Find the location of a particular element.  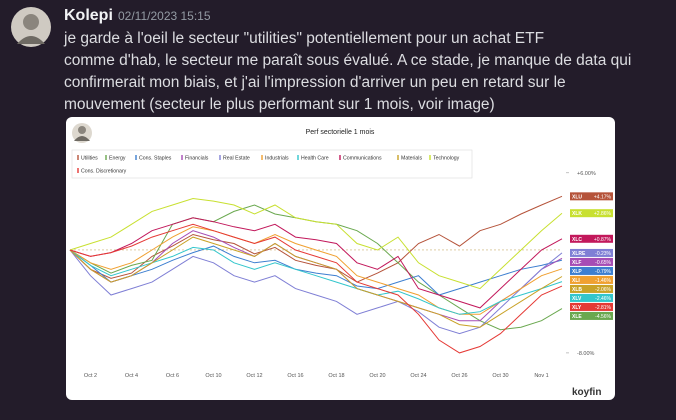

chart-avatar is located at coordinates (82, 133).